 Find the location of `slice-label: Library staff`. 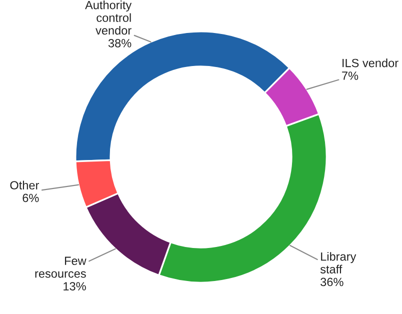

slice-label: Library staff is located at coordinates (338, 263).